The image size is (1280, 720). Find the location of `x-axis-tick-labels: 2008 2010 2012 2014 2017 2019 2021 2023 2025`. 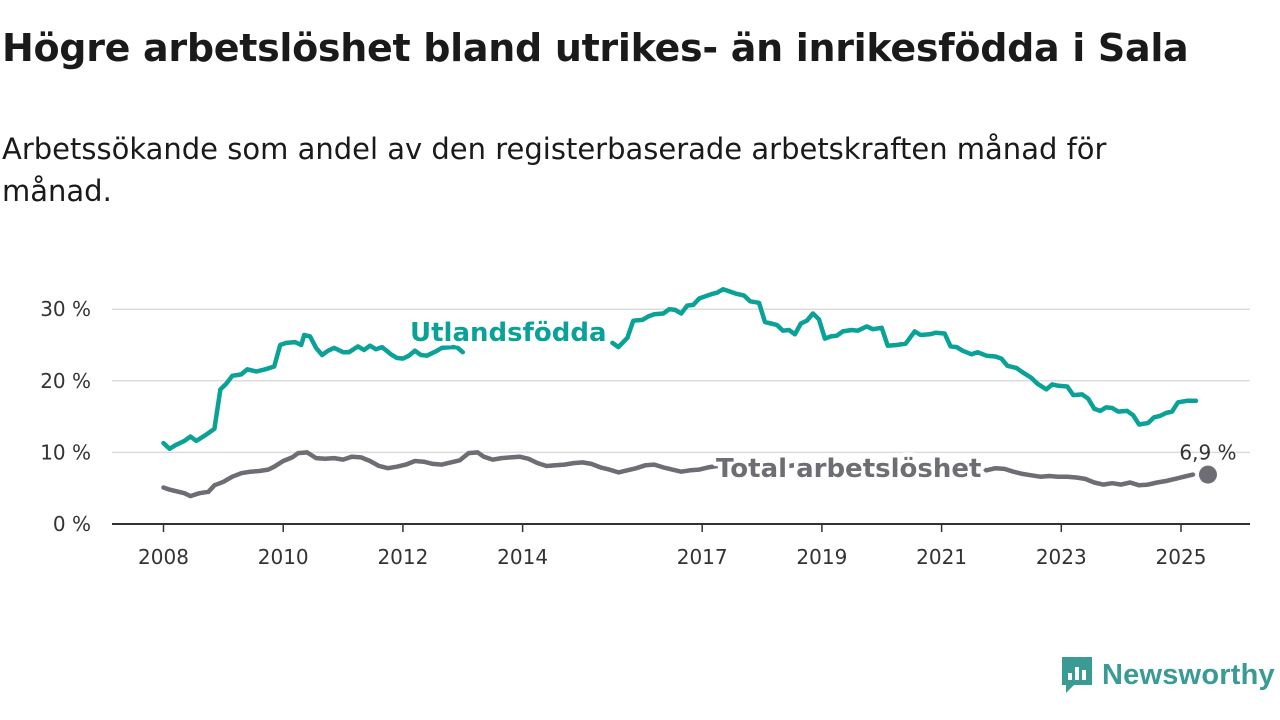

x-axis-tick-labels: 2008 2010 2012 2014 2017 2019 2021 2023 2025 is located at coordinates (672, 557).